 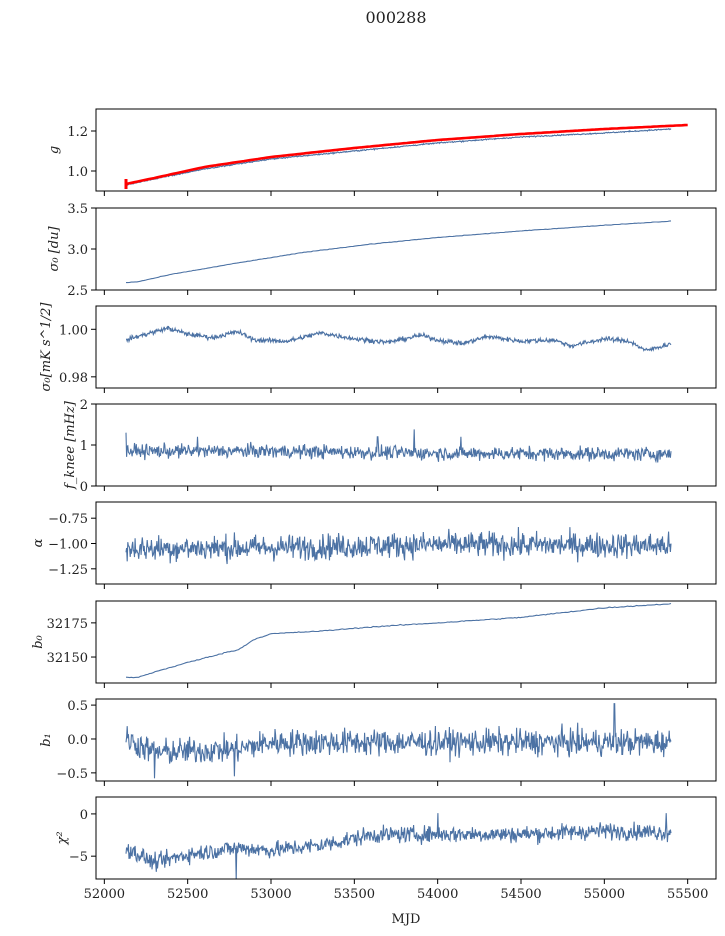 I want to click on axes-frame-b0, so click(x=406, y=642).